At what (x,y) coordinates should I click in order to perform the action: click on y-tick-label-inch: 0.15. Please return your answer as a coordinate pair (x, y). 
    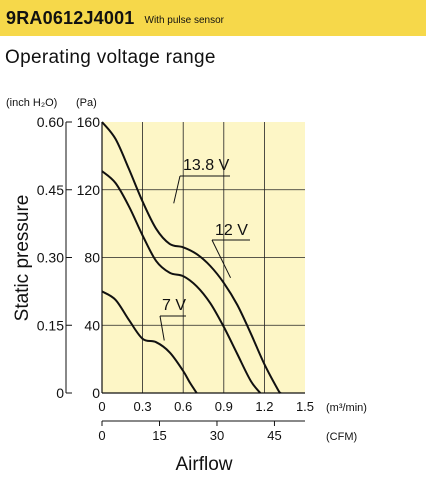
    Looking at the image, I should click on (50, 325).